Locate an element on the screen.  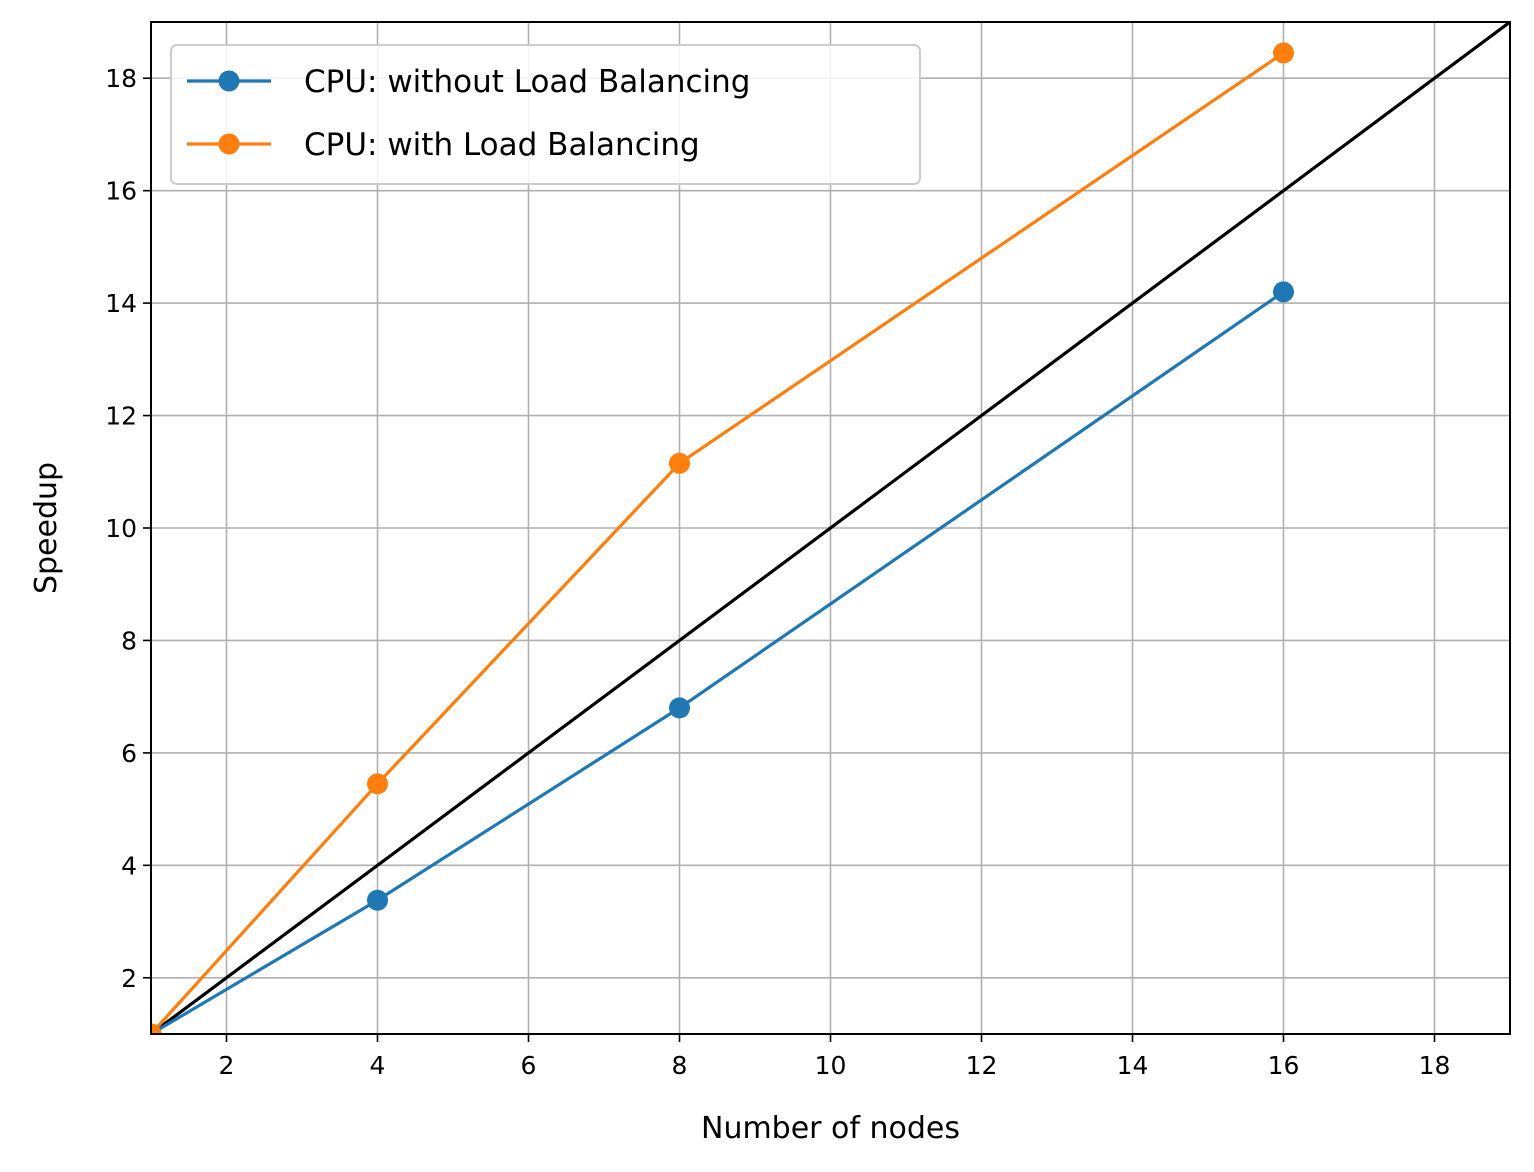
legend-box is located at coordinates (545, 114).